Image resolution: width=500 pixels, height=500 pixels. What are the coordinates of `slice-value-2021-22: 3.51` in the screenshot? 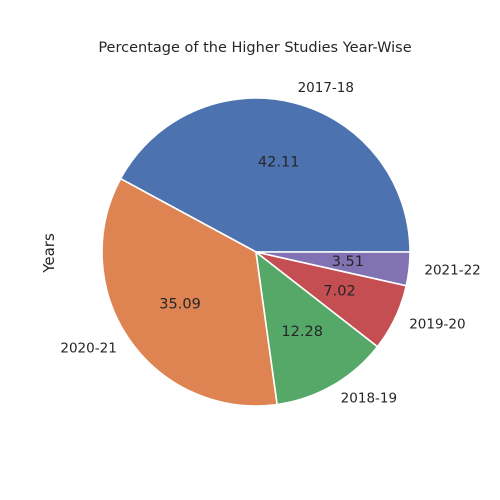 It's located at (348, 262).